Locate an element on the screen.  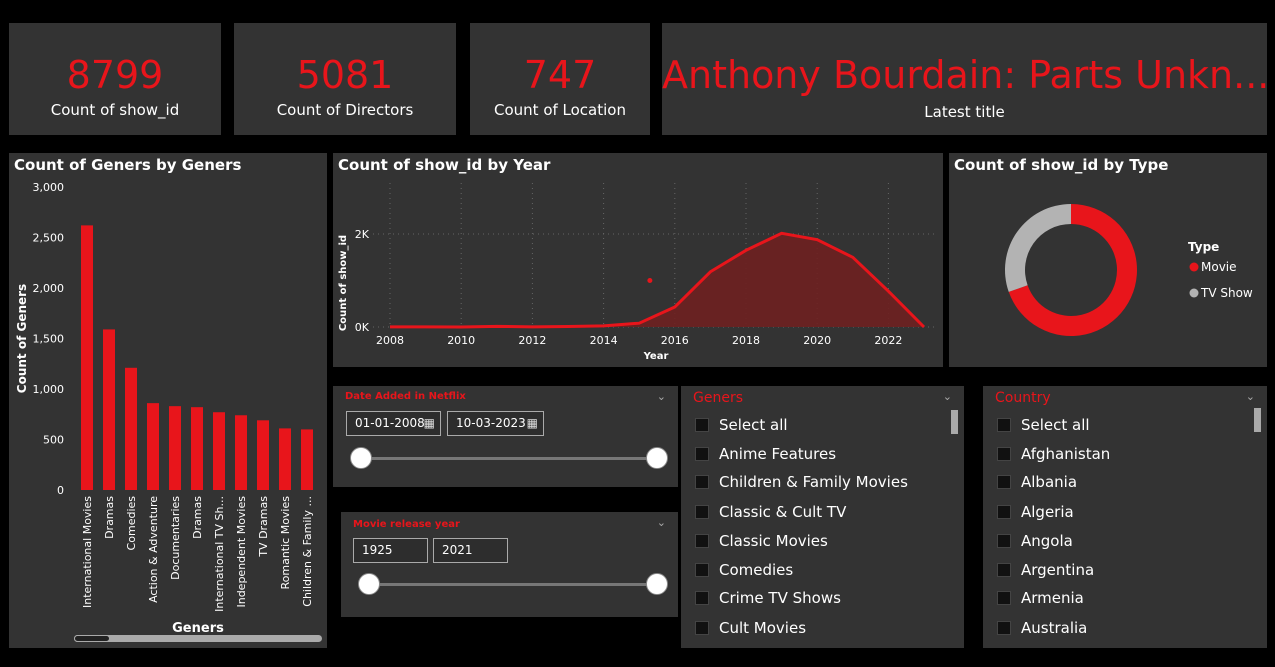
start-year-input: 1925 is located at coordinates (390, 550).